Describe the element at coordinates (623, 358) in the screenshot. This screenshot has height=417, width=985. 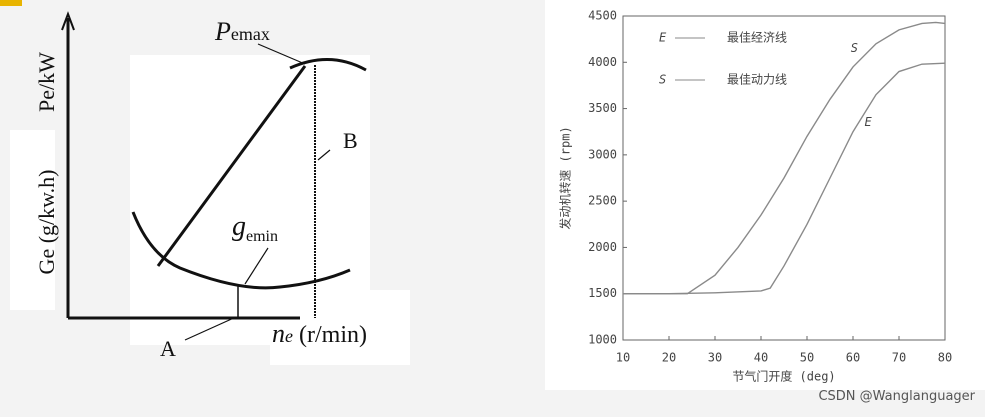
I see `x-tick-label: 10` at that location.